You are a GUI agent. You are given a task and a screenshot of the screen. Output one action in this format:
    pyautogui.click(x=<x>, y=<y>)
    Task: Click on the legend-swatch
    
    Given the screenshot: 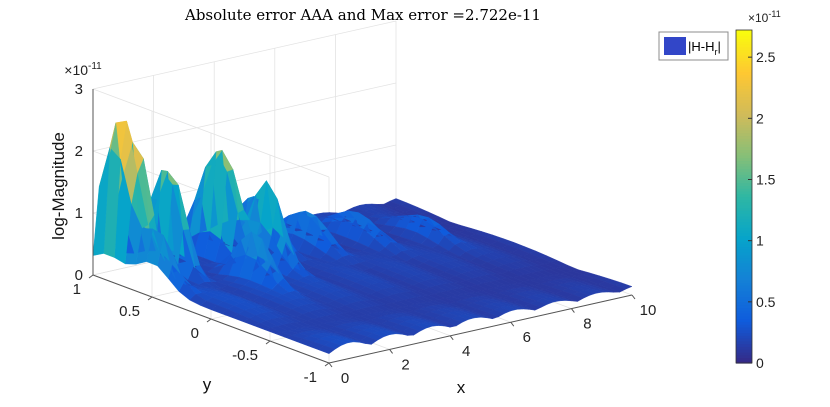 What is the action you would take?
    pyautogui.click(x=675, y=46)
    